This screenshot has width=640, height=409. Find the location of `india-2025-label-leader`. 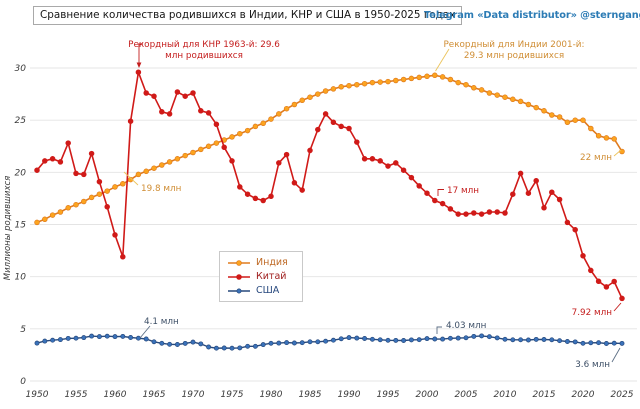

india-2025-label-leader is located at coordinates (617, 153).